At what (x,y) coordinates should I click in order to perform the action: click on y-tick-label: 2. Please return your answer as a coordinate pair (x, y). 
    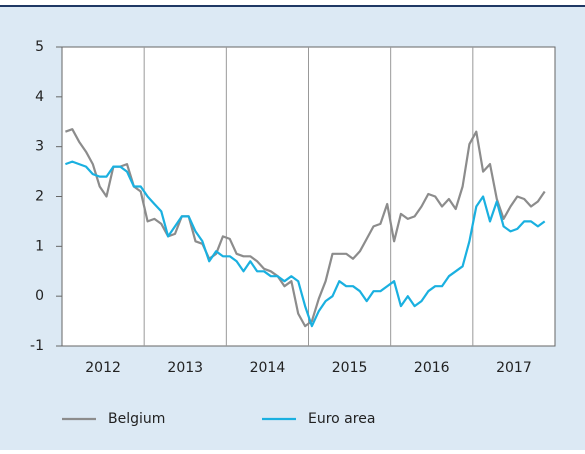
    Looking at the image, I should click on (39, 197).